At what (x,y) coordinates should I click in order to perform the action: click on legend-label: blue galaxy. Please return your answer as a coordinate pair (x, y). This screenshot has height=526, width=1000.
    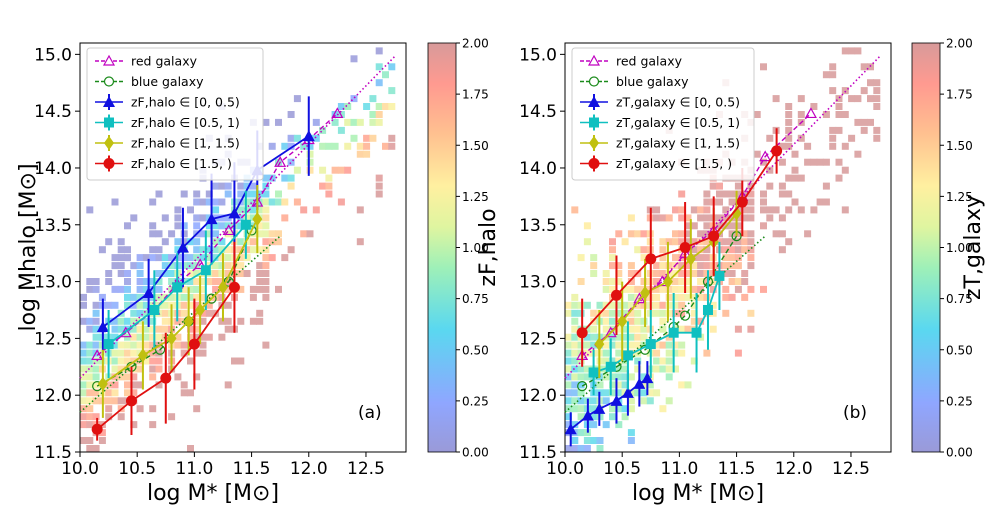
    Looking at the image, I should click on (652, 81).